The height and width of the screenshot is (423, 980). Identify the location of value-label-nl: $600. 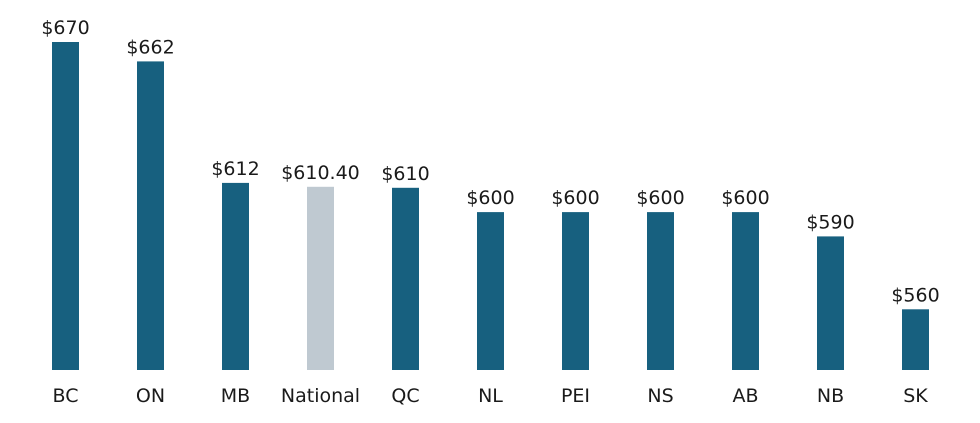
(490, 198).